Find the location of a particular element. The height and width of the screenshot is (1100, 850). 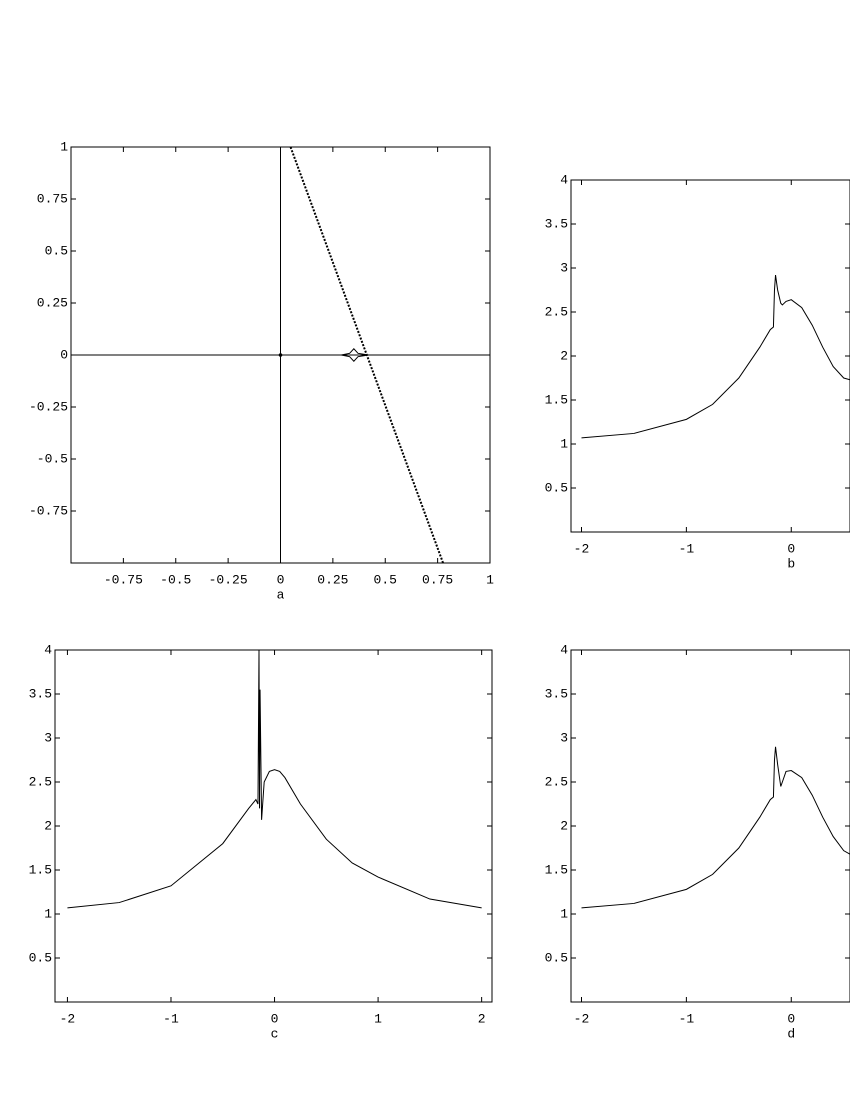

y-tick-label: 0 is located at coordinates (64, 354).